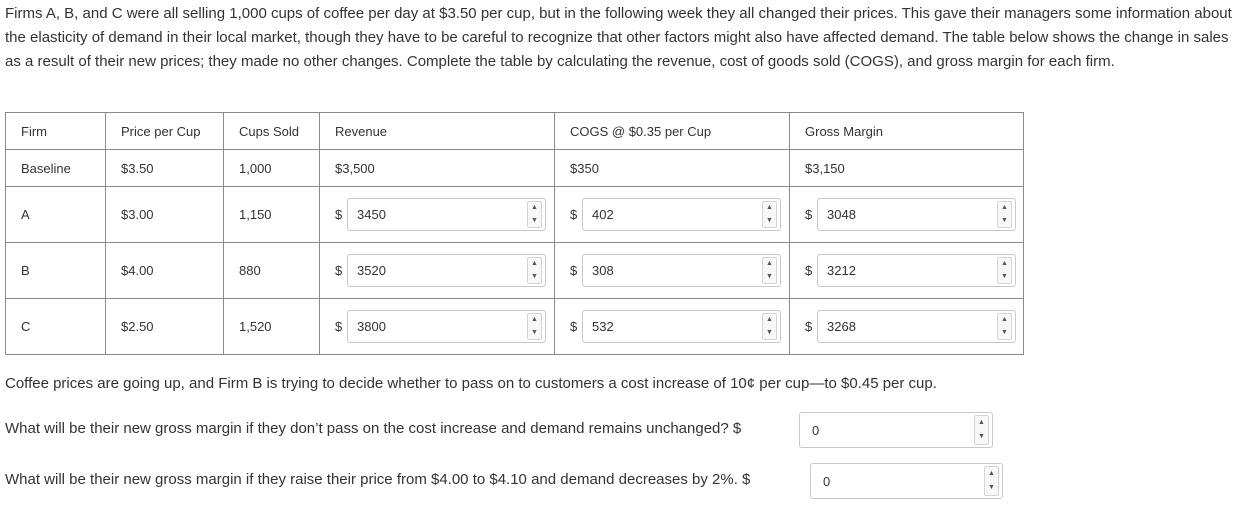 This screenshot has height=510, width=1253. I want to click on cell-firm: Baseline, so click(55, 168).